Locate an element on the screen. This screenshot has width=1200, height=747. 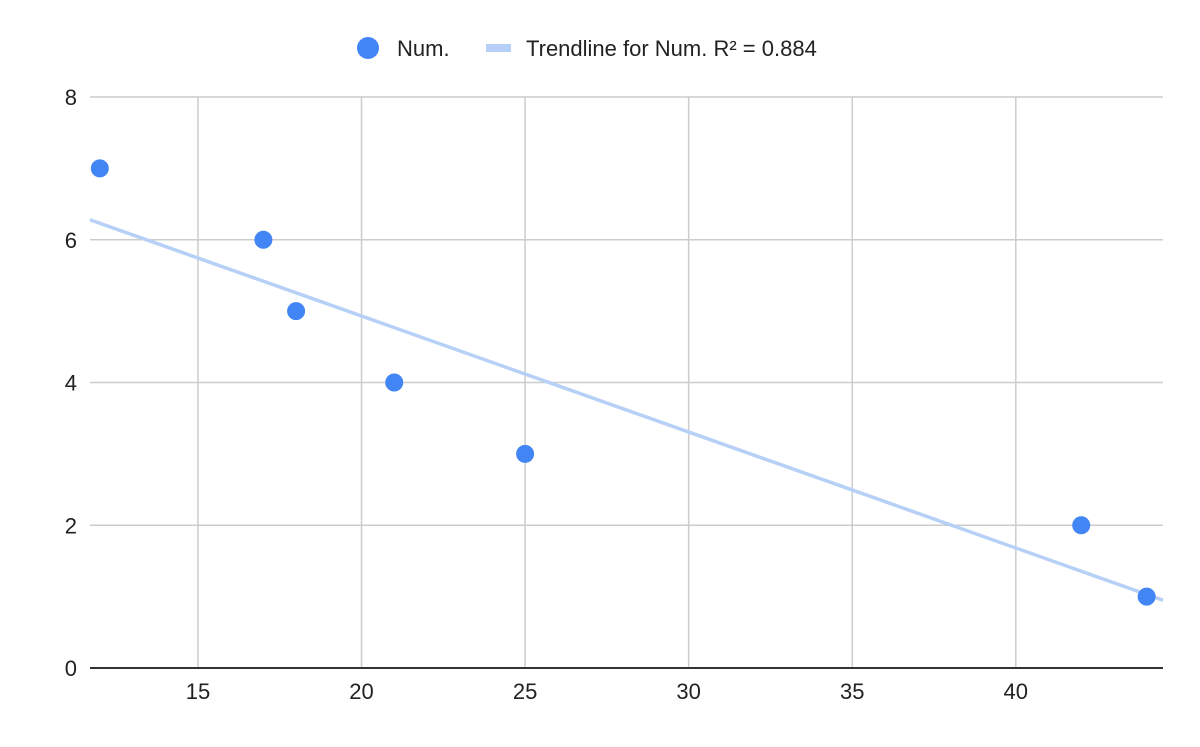
y-tick-label: 0 is located at coordinates (71, 668).